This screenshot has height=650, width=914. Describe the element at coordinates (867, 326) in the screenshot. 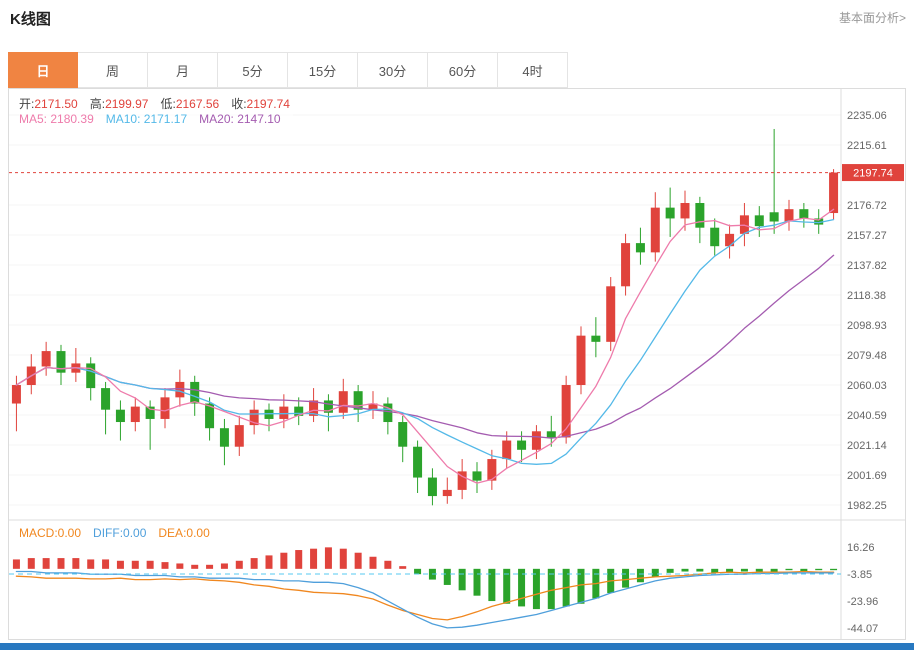

I see `price-tick-label: 2098.93` at that location.